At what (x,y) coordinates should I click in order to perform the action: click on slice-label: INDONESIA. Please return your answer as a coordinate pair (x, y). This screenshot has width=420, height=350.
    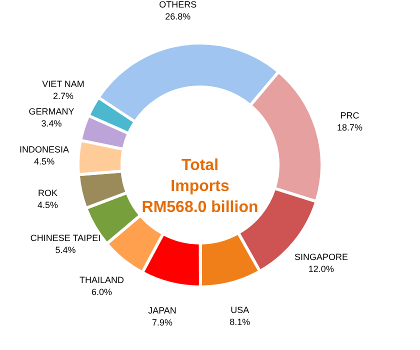
    Looking at the image, I should click on (45, 149).